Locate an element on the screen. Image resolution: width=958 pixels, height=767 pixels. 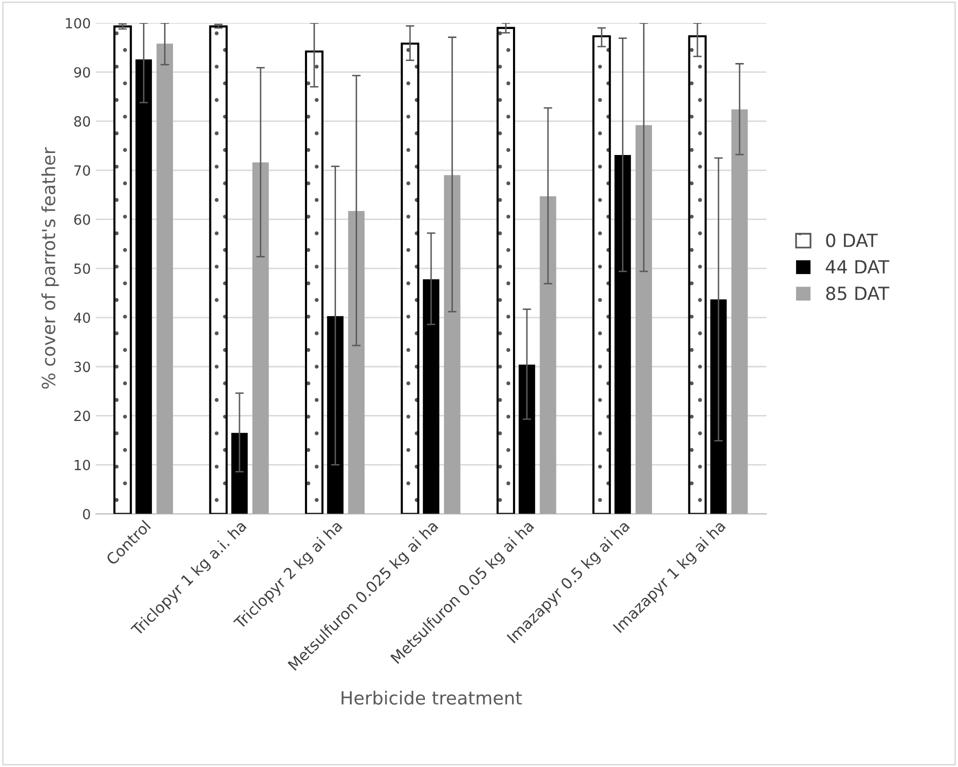
y-axis-title: % cover of parrot's feather is located at coordinates (50, 268).